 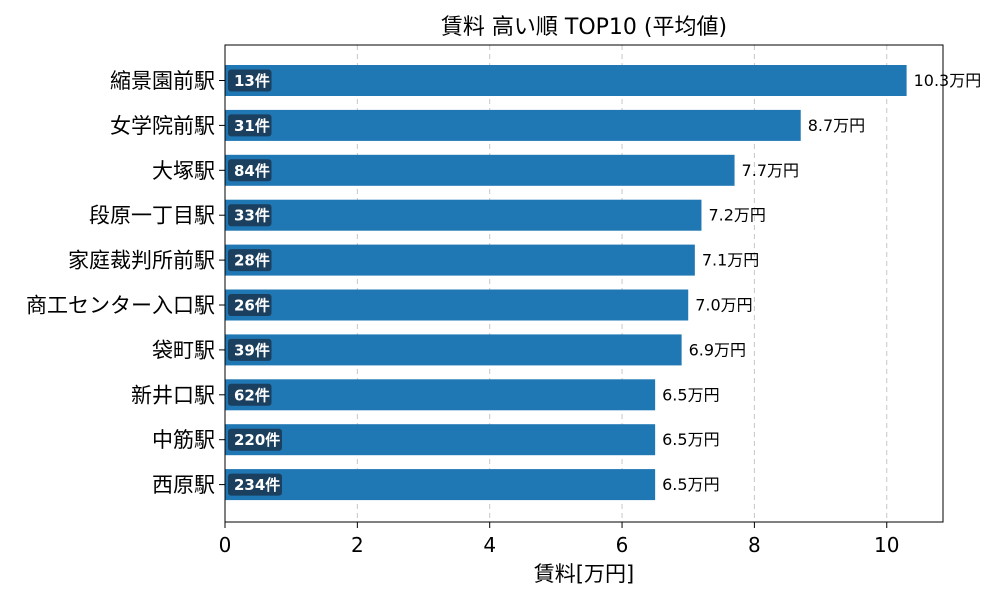 What do you see at coordinates (225, 545) in the screenshot?
I see `x-tick-label: 0` at bounding box center [225, 545].